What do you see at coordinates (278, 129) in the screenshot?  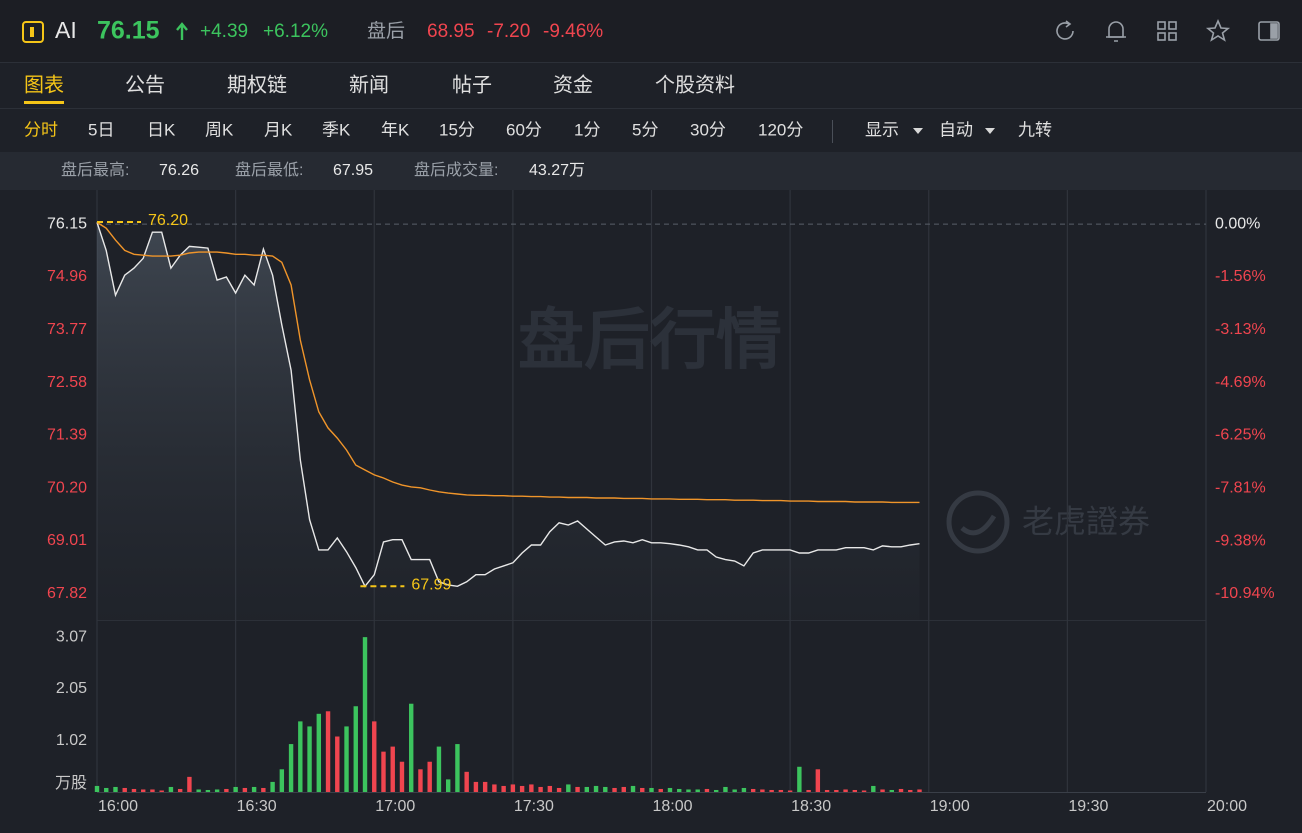 I see `period-button: 月K` at bounding box center [278, 129].